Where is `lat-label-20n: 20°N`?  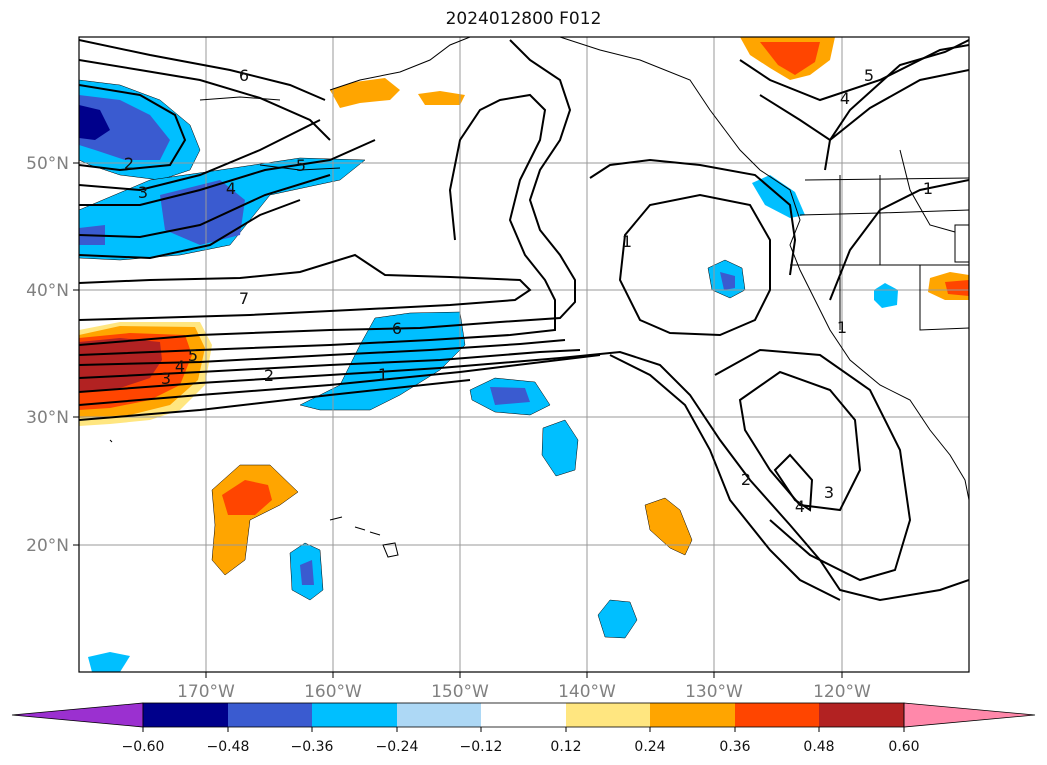 lat-label-20n: 20°N is located at coordinates (47, 546).